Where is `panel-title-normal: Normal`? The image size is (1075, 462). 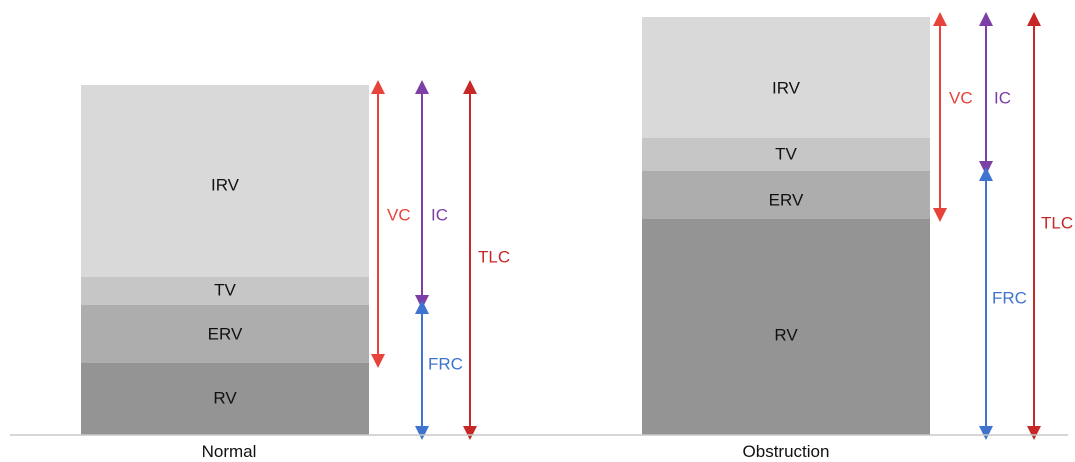 panel-title-normal: Normal is located at coordinates (229, 451).